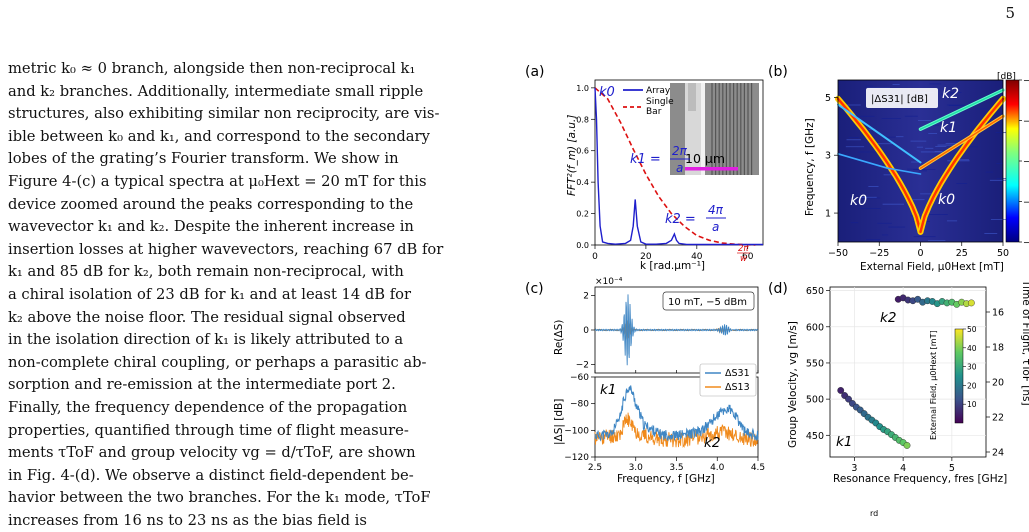  What do you see at coordinates (1026, 82) in the screenshot?
I see `colorbar-tick-label: −60` at bounding box center [1026, 82].